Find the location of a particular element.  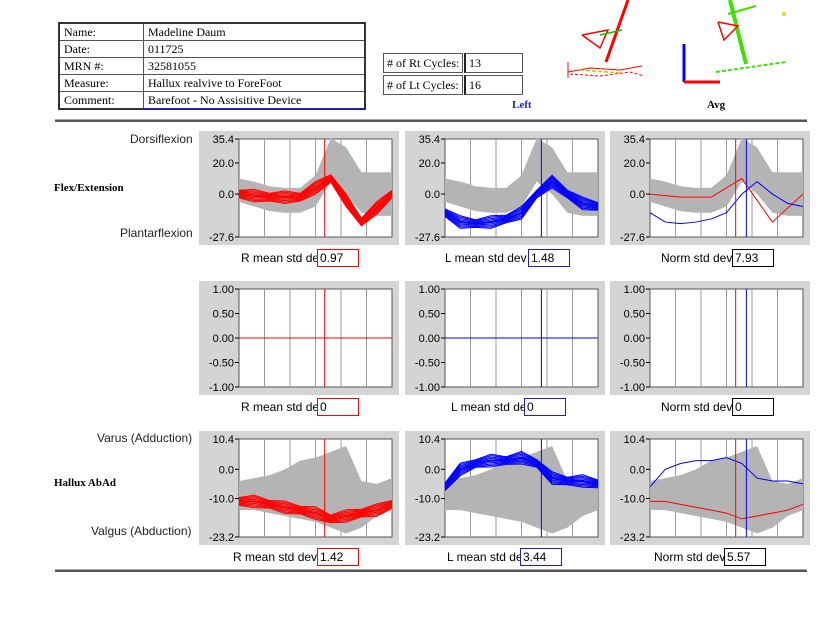

row1-title: Flex/Extension is located at coordinates (89, 188).